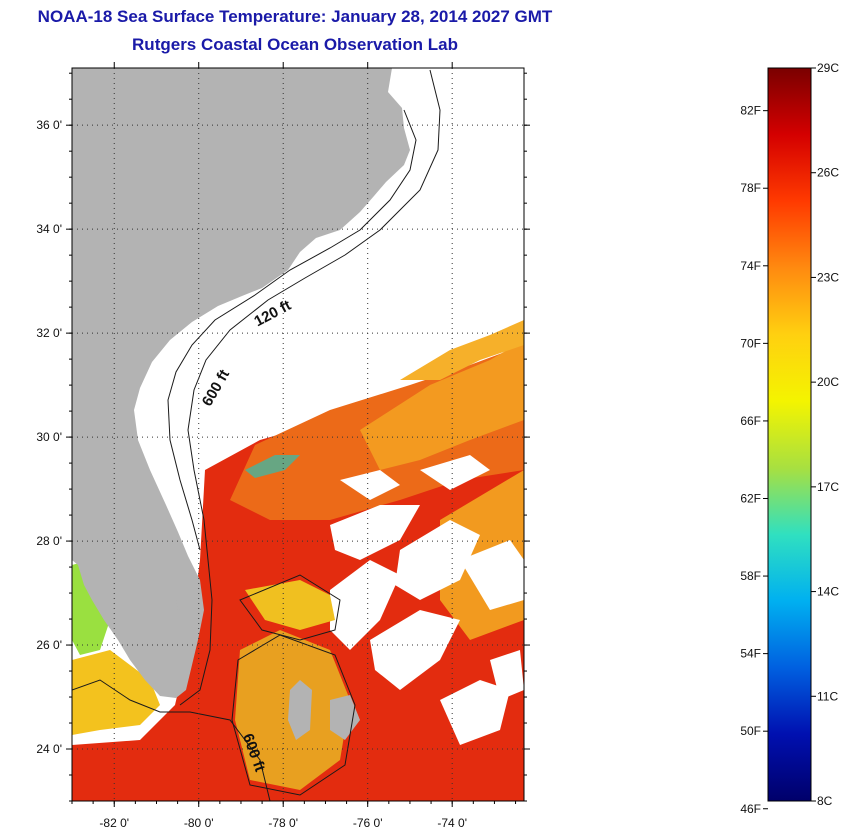  What do you see at coordinates (750, 266) in the screenshot?
I see `fahrenheit-label: 74F` at bounding box center [750, 266].